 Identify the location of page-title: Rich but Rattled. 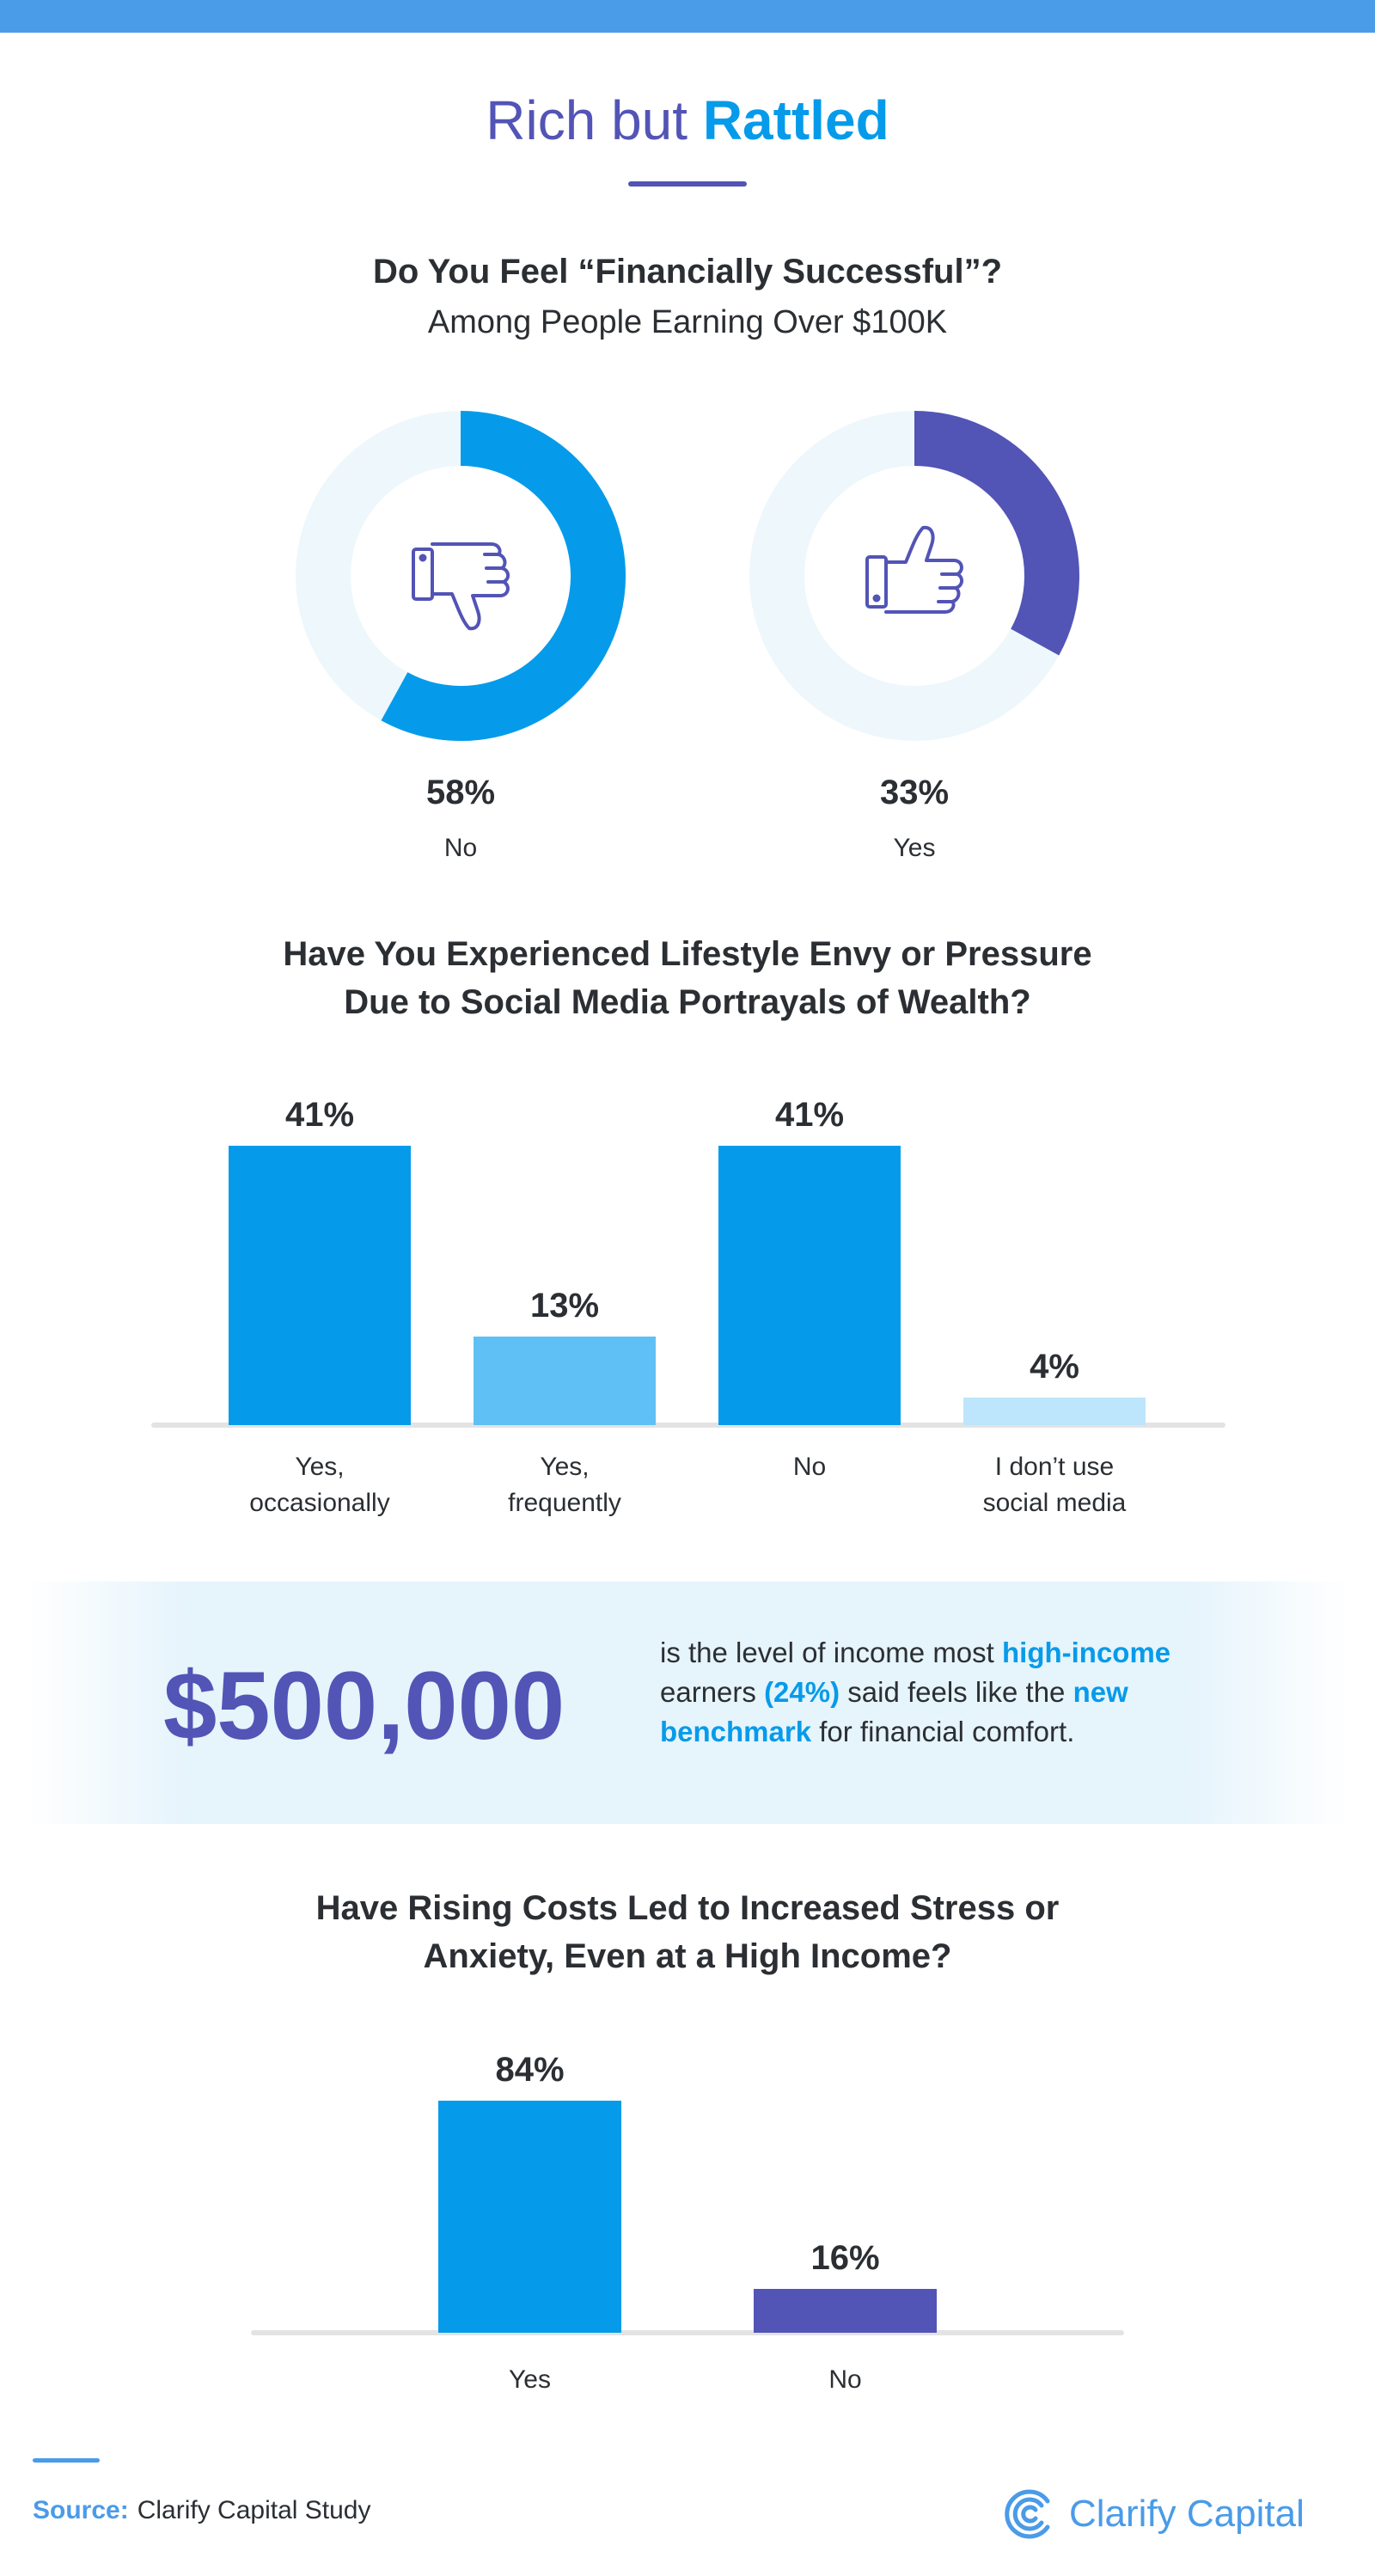
(687, 120).